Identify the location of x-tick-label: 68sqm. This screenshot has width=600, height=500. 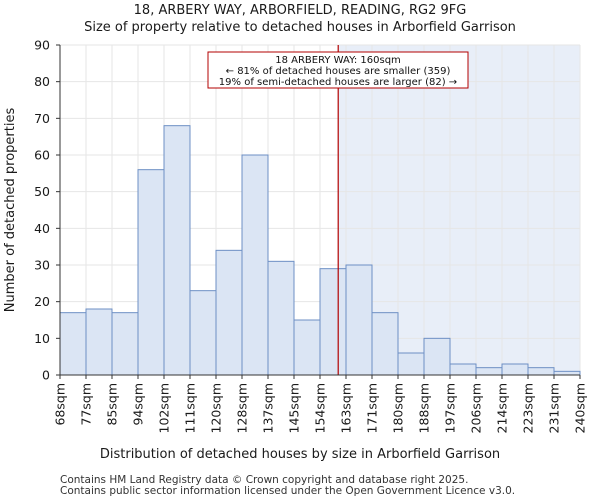
(60, 404).